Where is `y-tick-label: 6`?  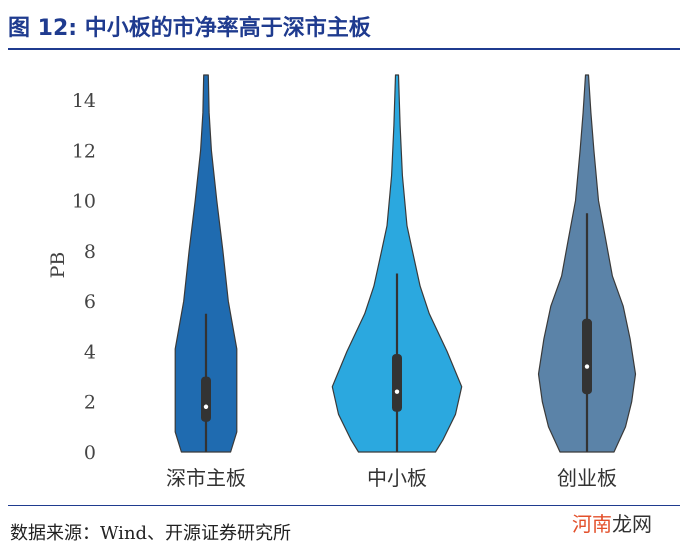
y-tick-label: 6 is located at coordinates (90, 302).